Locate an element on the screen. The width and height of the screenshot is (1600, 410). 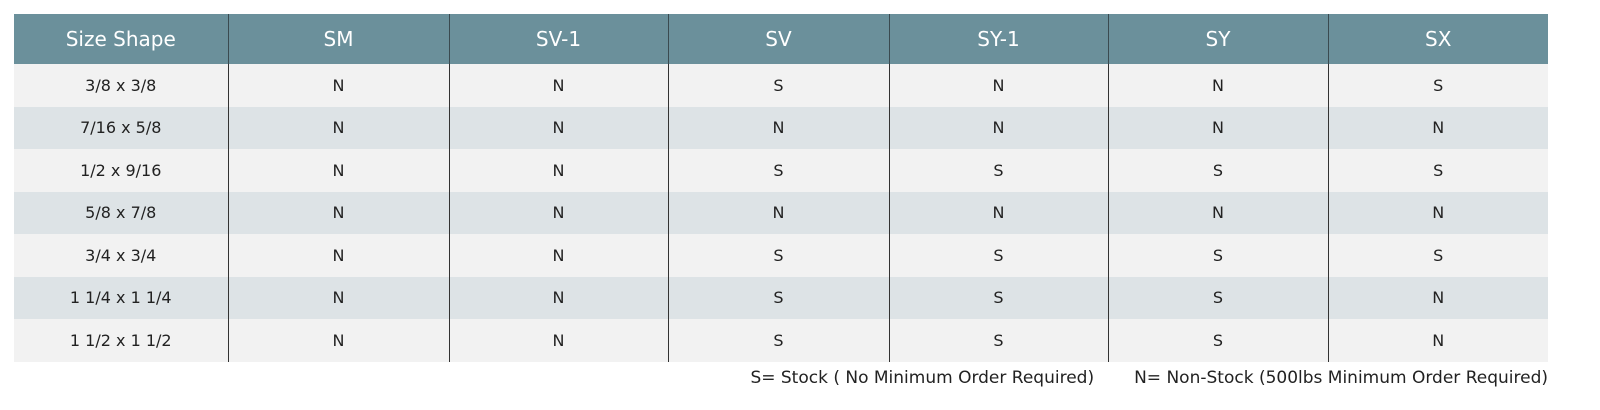
table-row: 1/2 x 9/16 N N S S S S is located at coordinates (781, 170).